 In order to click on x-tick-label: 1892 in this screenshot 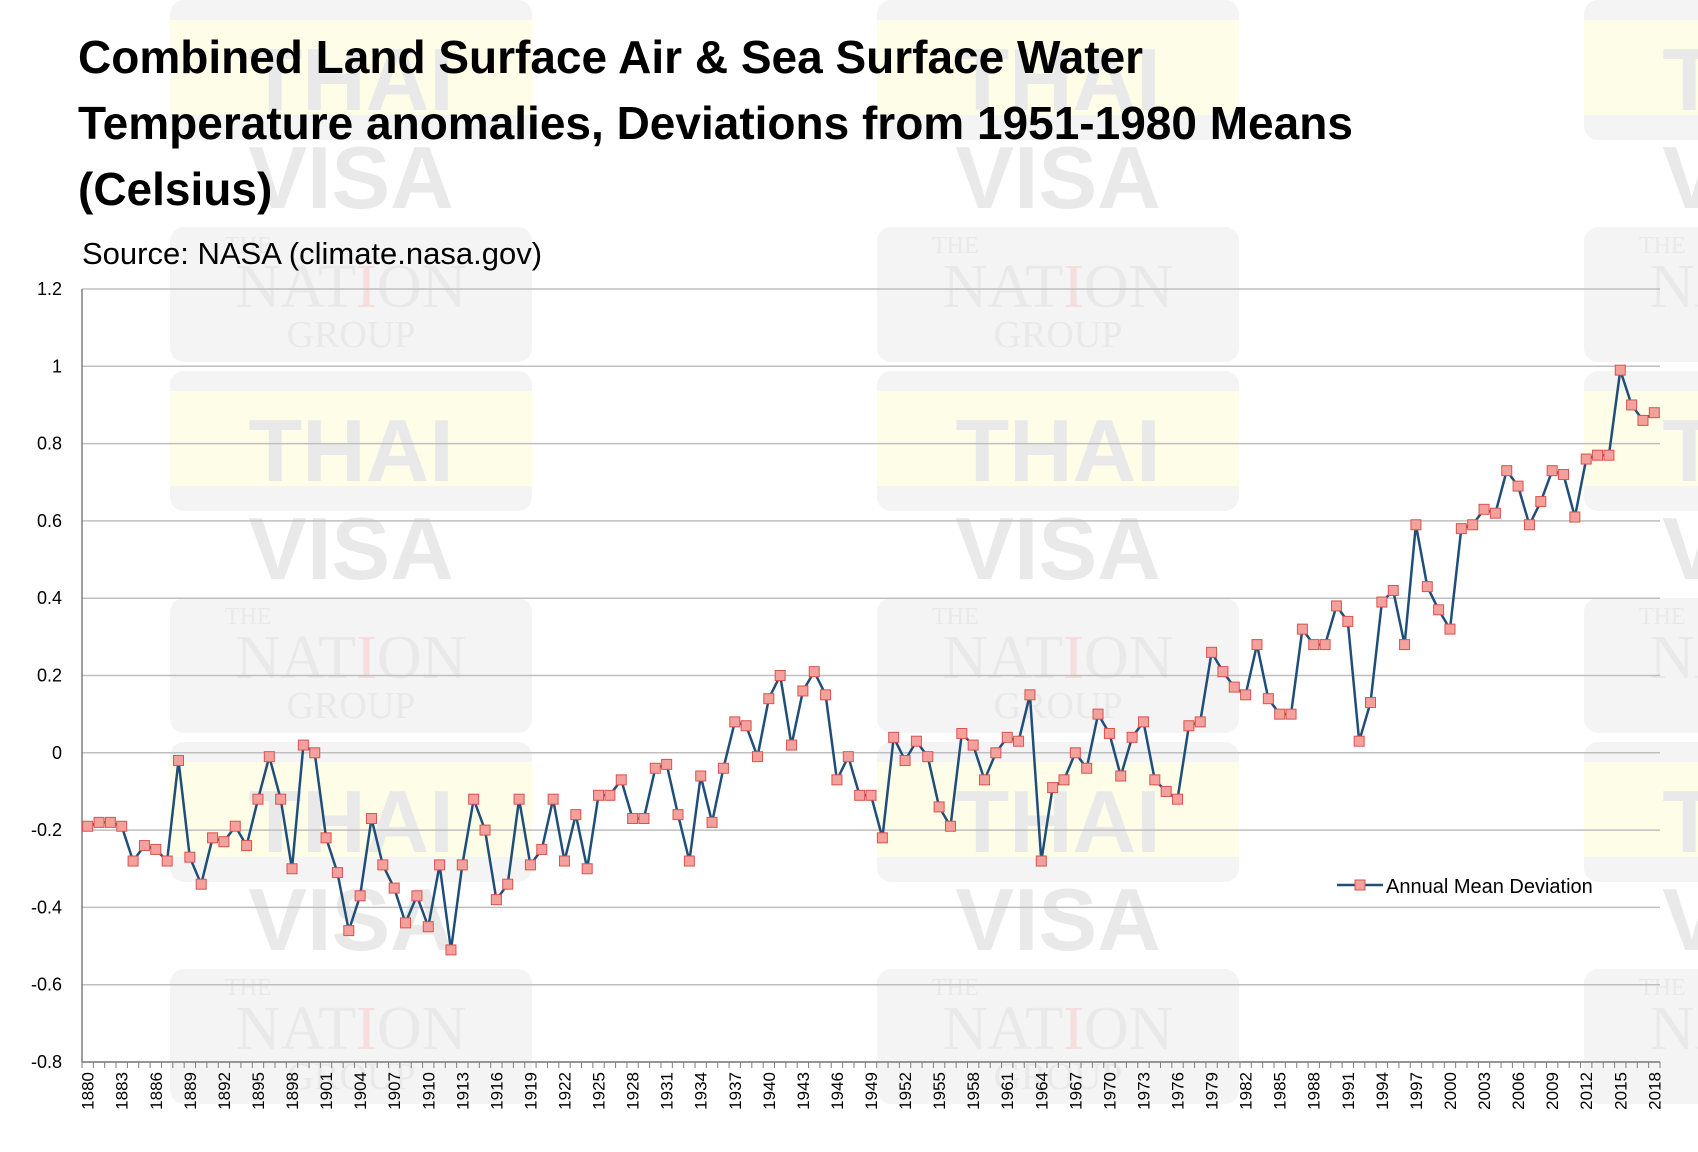, I will do `click(224, 1091)`.